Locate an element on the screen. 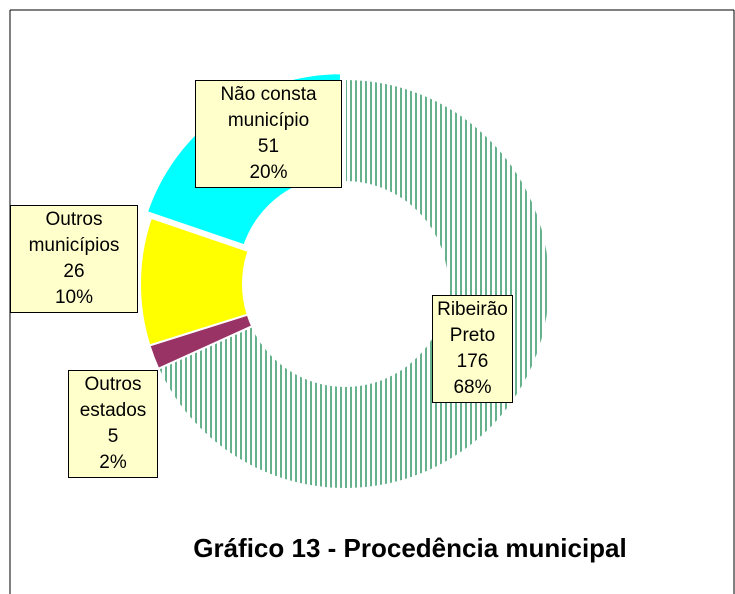  data-label: Outros municípios 26 10% is located at coordinates (74, 259).